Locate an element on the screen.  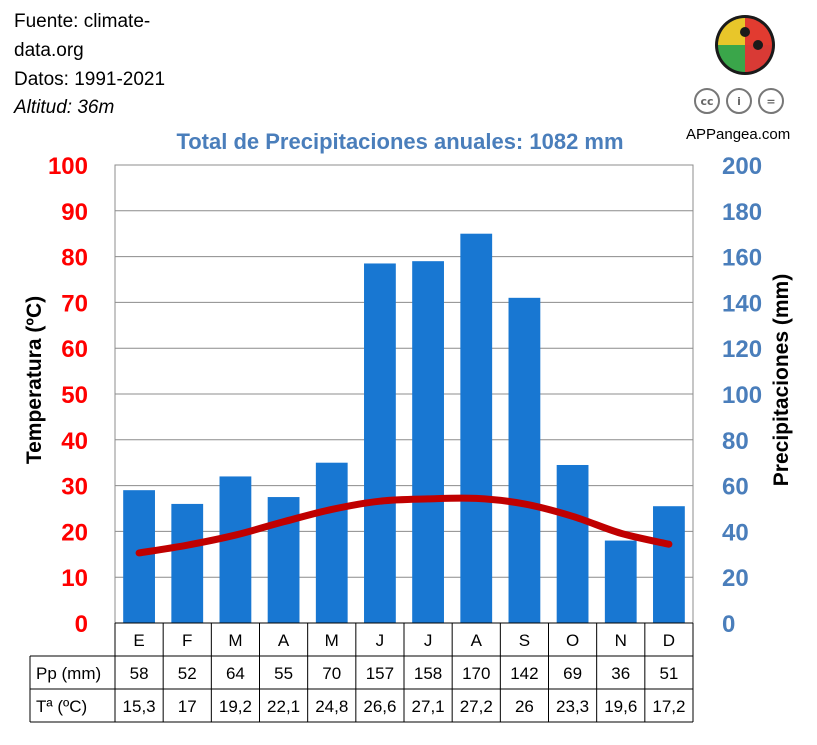
puzzle-globe-icon is located at coordinates (745, 45).